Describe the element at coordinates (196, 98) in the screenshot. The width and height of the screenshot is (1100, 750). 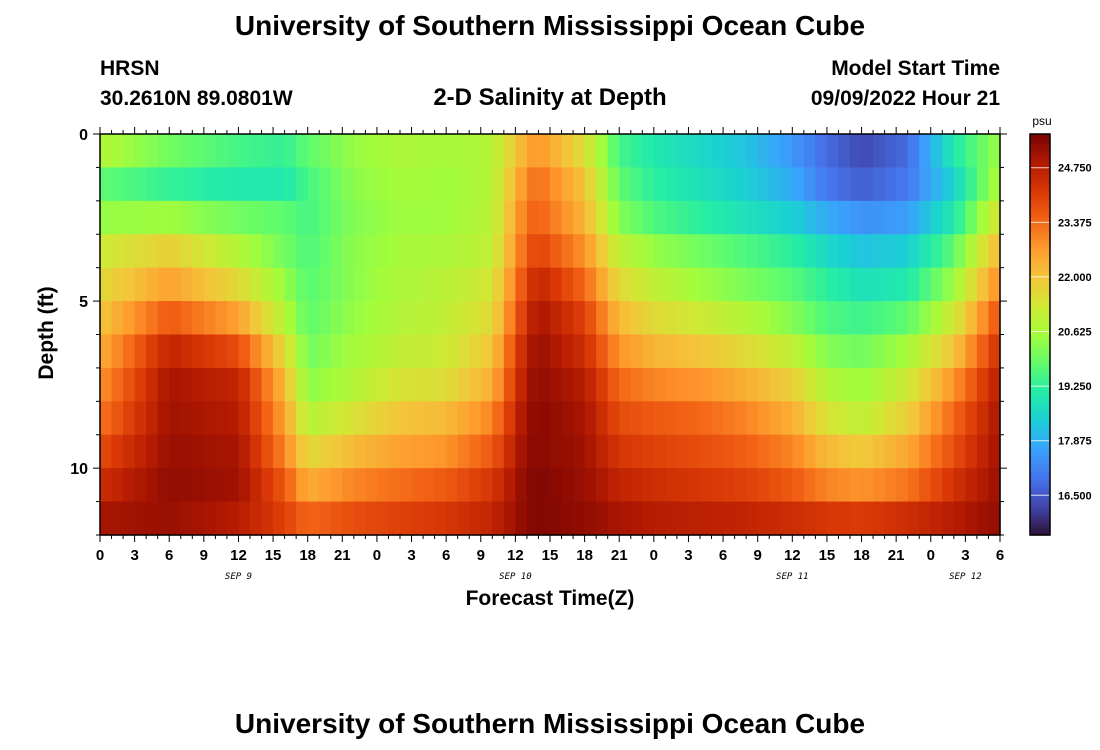
I see `station-coordinates: 30.2610N 89.0801W` at that location.